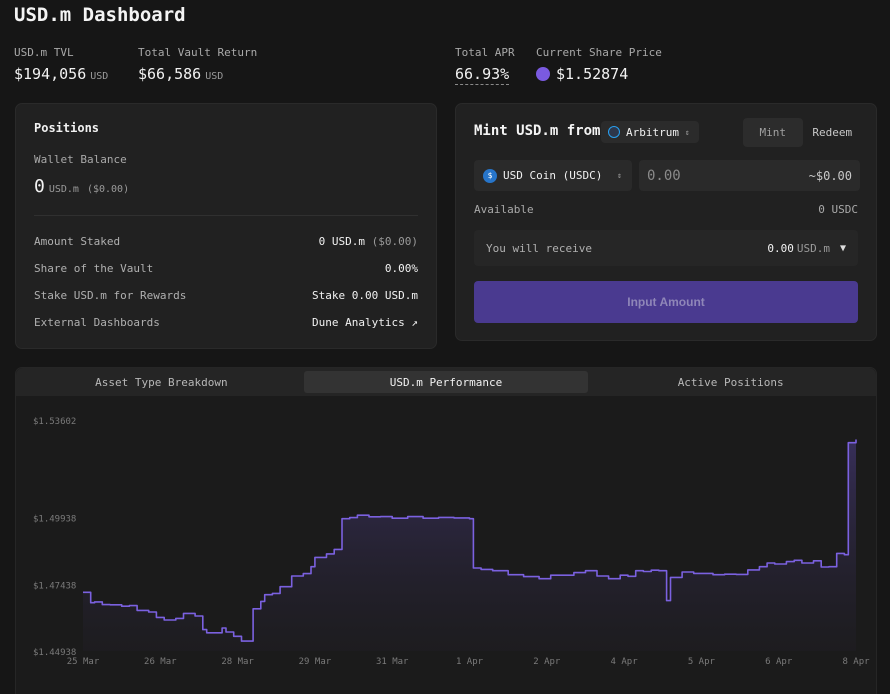  What do you see at coordinates (100, 15) in the screenshot?
I see `page-title: USD.m Dashboard` at bounding box center [100, 15].